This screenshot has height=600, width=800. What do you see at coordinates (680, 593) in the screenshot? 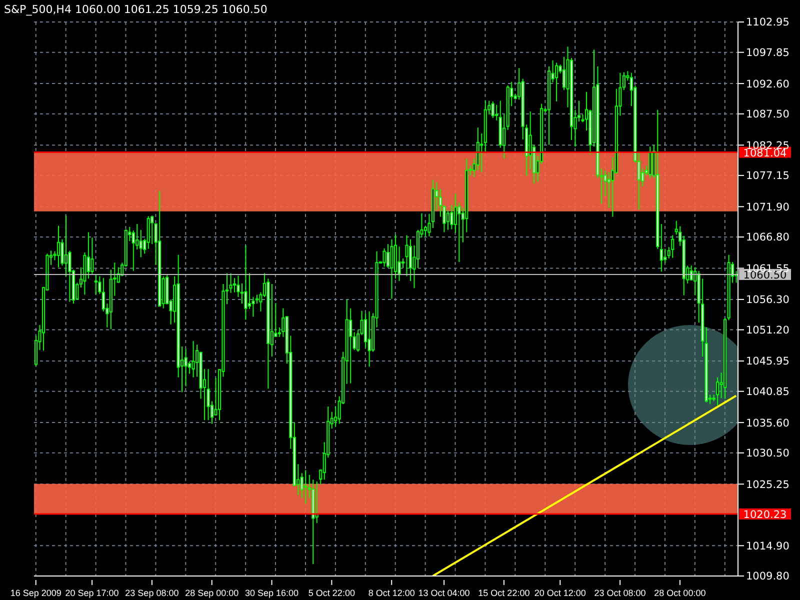
I see `x-tick-label: 28 Oct 00:00` at bounding box center [680, 593].